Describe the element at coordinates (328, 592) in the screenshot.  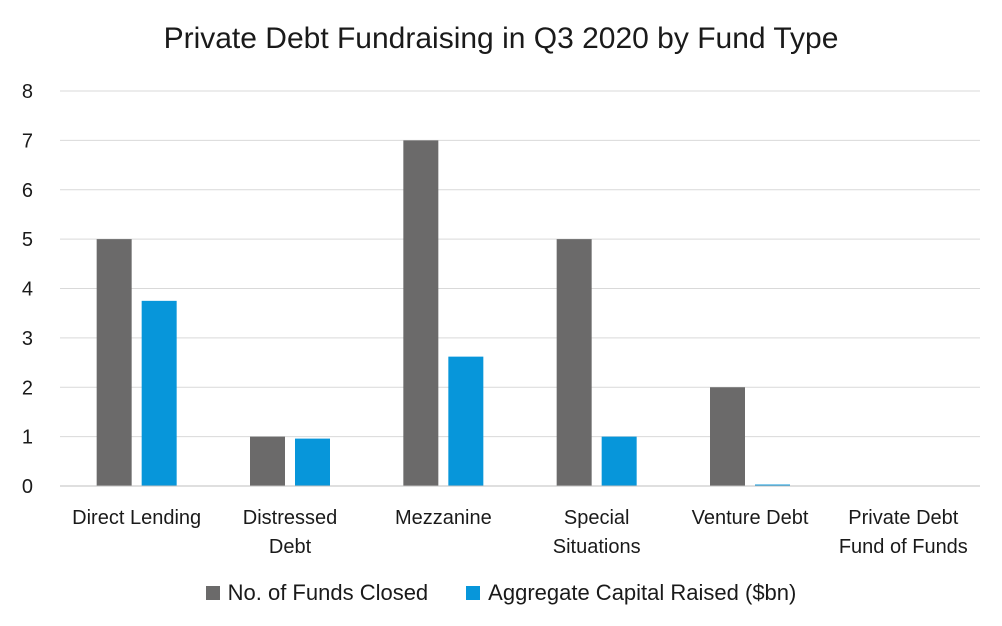
I see `legend-label-funds-closed: No. of Funds Closed` at that location.